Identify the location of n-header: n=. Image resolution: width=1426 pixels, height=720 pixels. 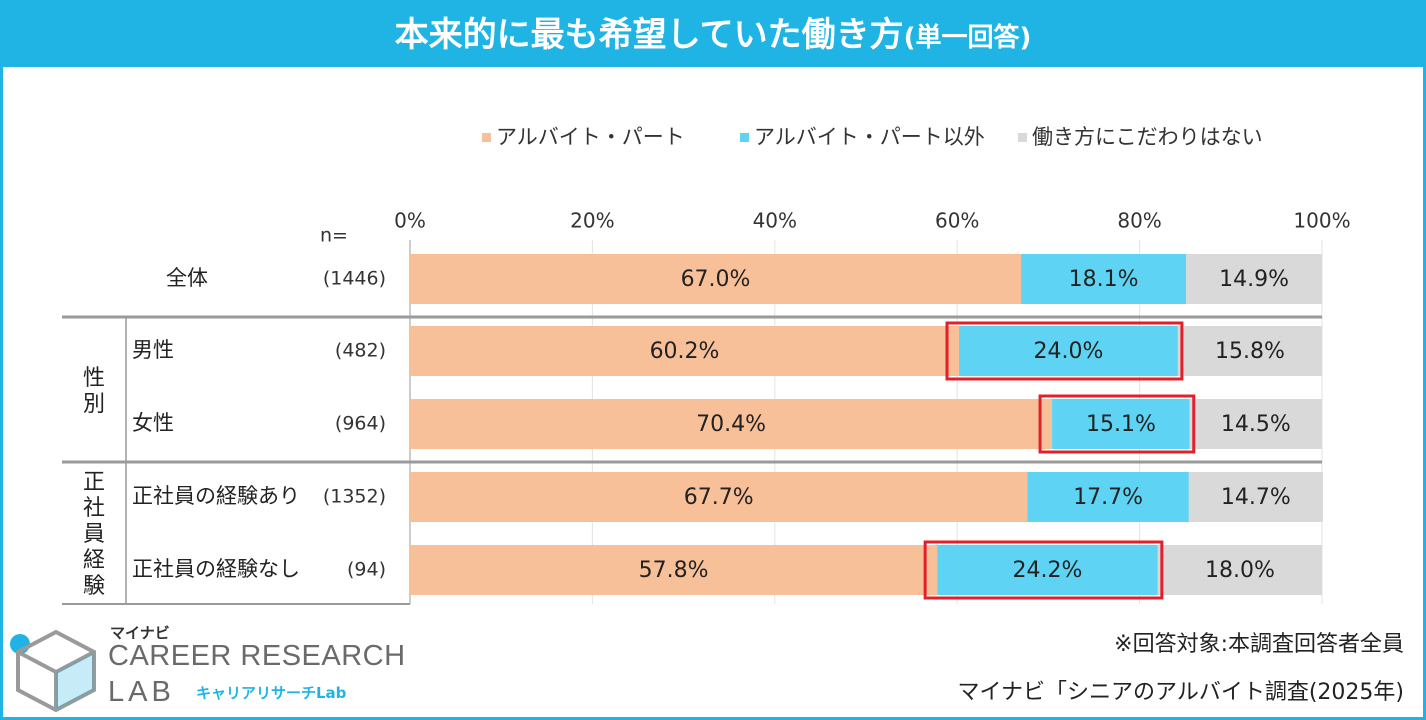
(334, 236).